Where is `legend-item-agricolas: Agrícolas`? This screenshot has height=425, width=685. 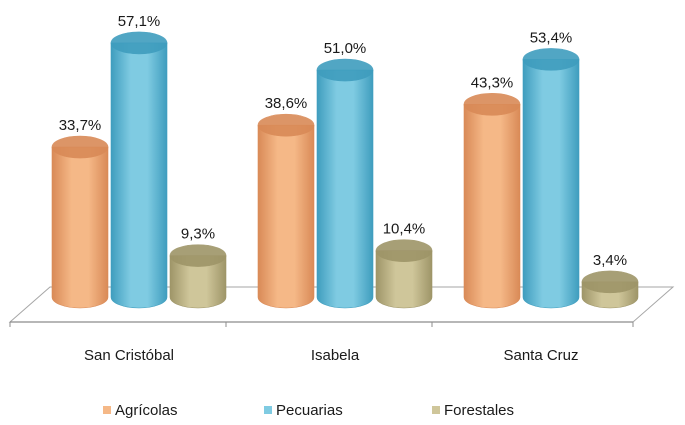 legend-item-agricolas: Agrícolas is located at coordinates (140, 410).